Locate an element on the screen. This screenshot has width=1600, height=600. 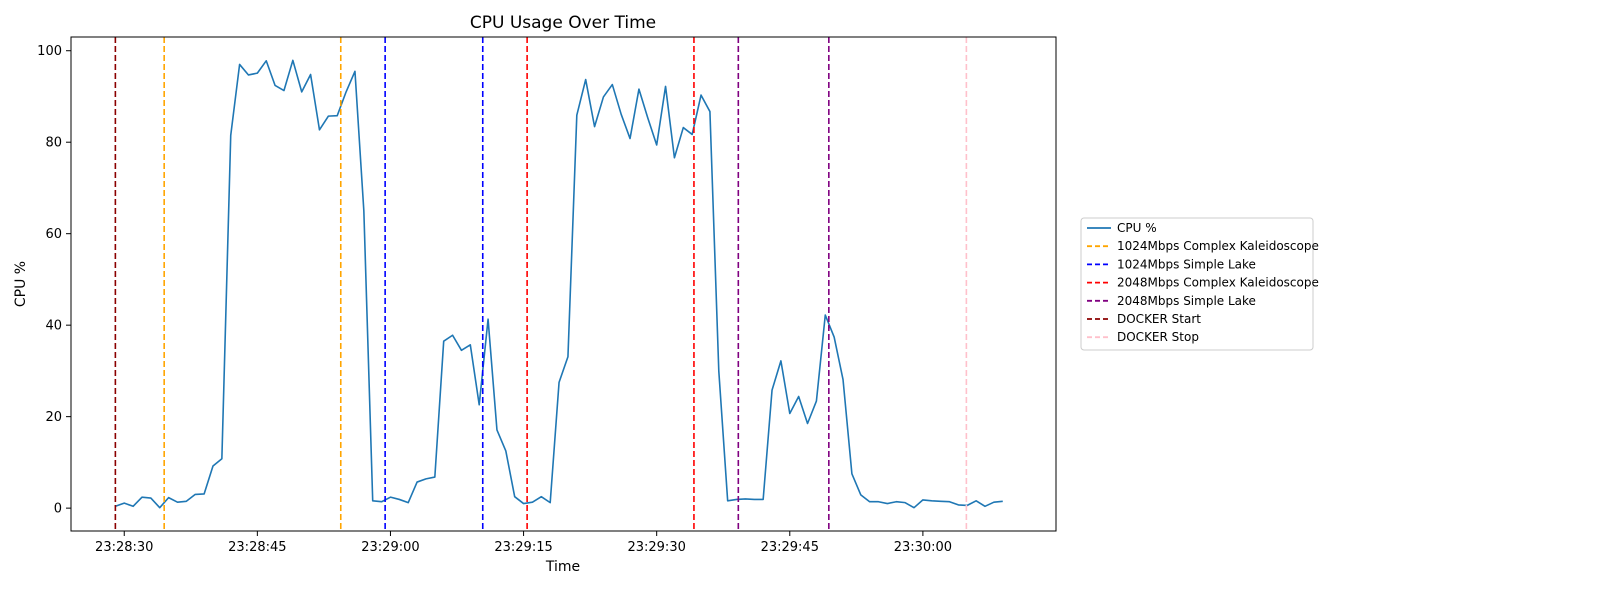
legend-box is located at coordinates (1197, 284).